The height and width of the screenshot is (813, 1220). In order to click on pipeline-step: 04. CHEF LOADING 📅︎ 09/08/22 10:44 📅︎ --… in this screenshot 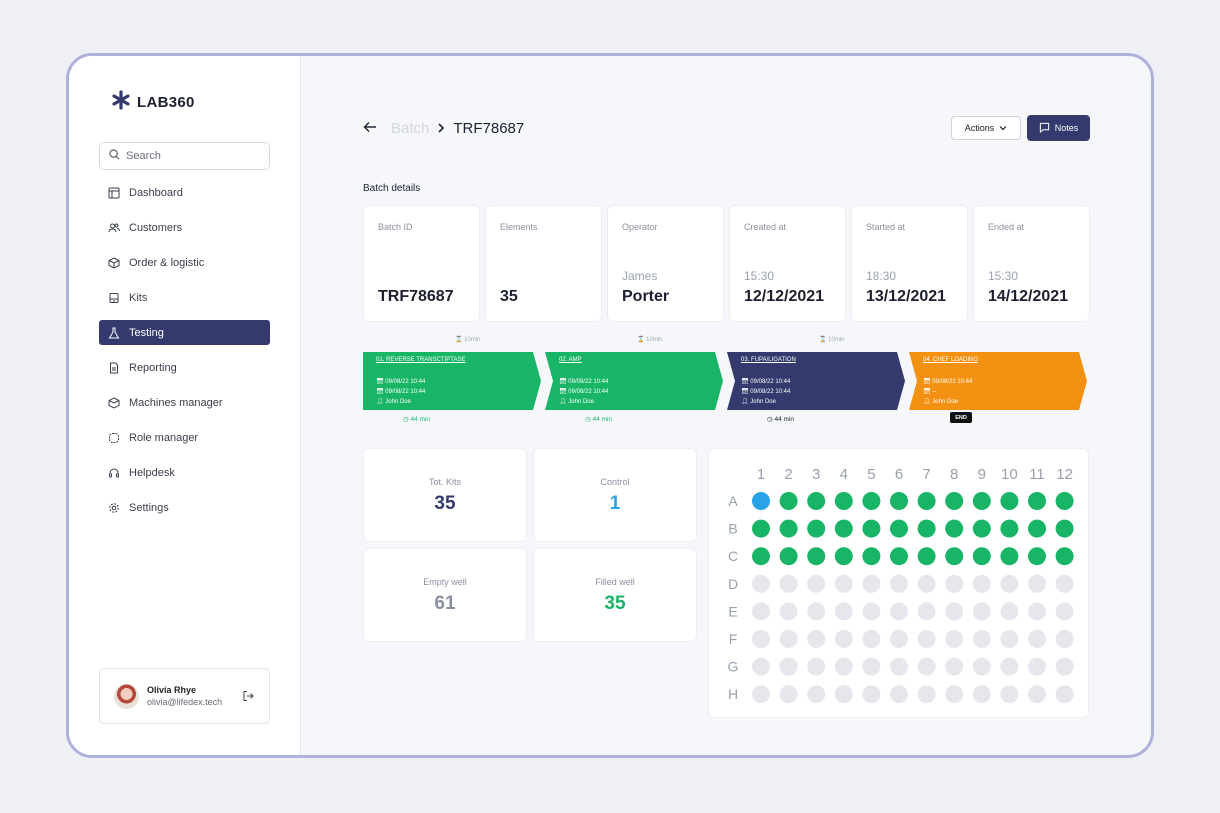, I will do `click(950, 381)`.